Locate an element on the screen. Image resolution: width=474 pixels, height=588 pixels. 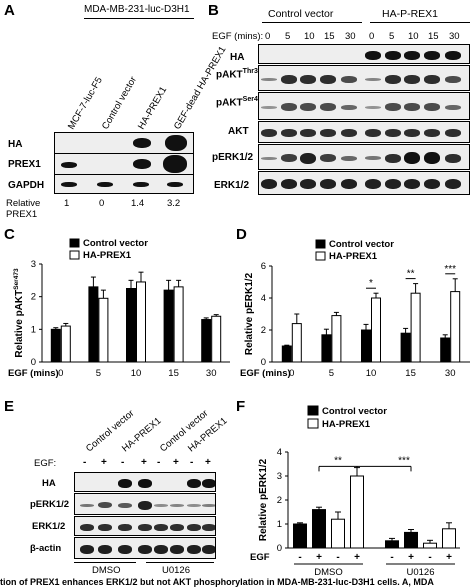
panel-b-row-label: ERK1/2 is located at coordinates (231, 185).